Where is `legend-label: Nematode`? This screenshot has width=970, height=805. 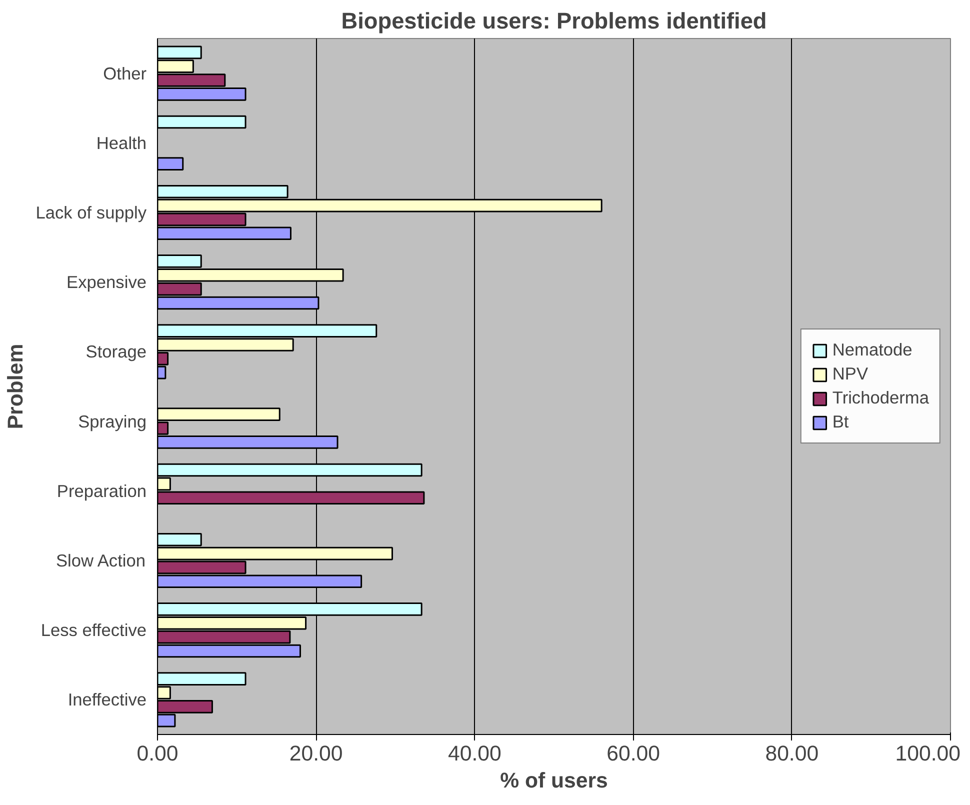
legend-label: Nematode is located at coordinates (872, 350).